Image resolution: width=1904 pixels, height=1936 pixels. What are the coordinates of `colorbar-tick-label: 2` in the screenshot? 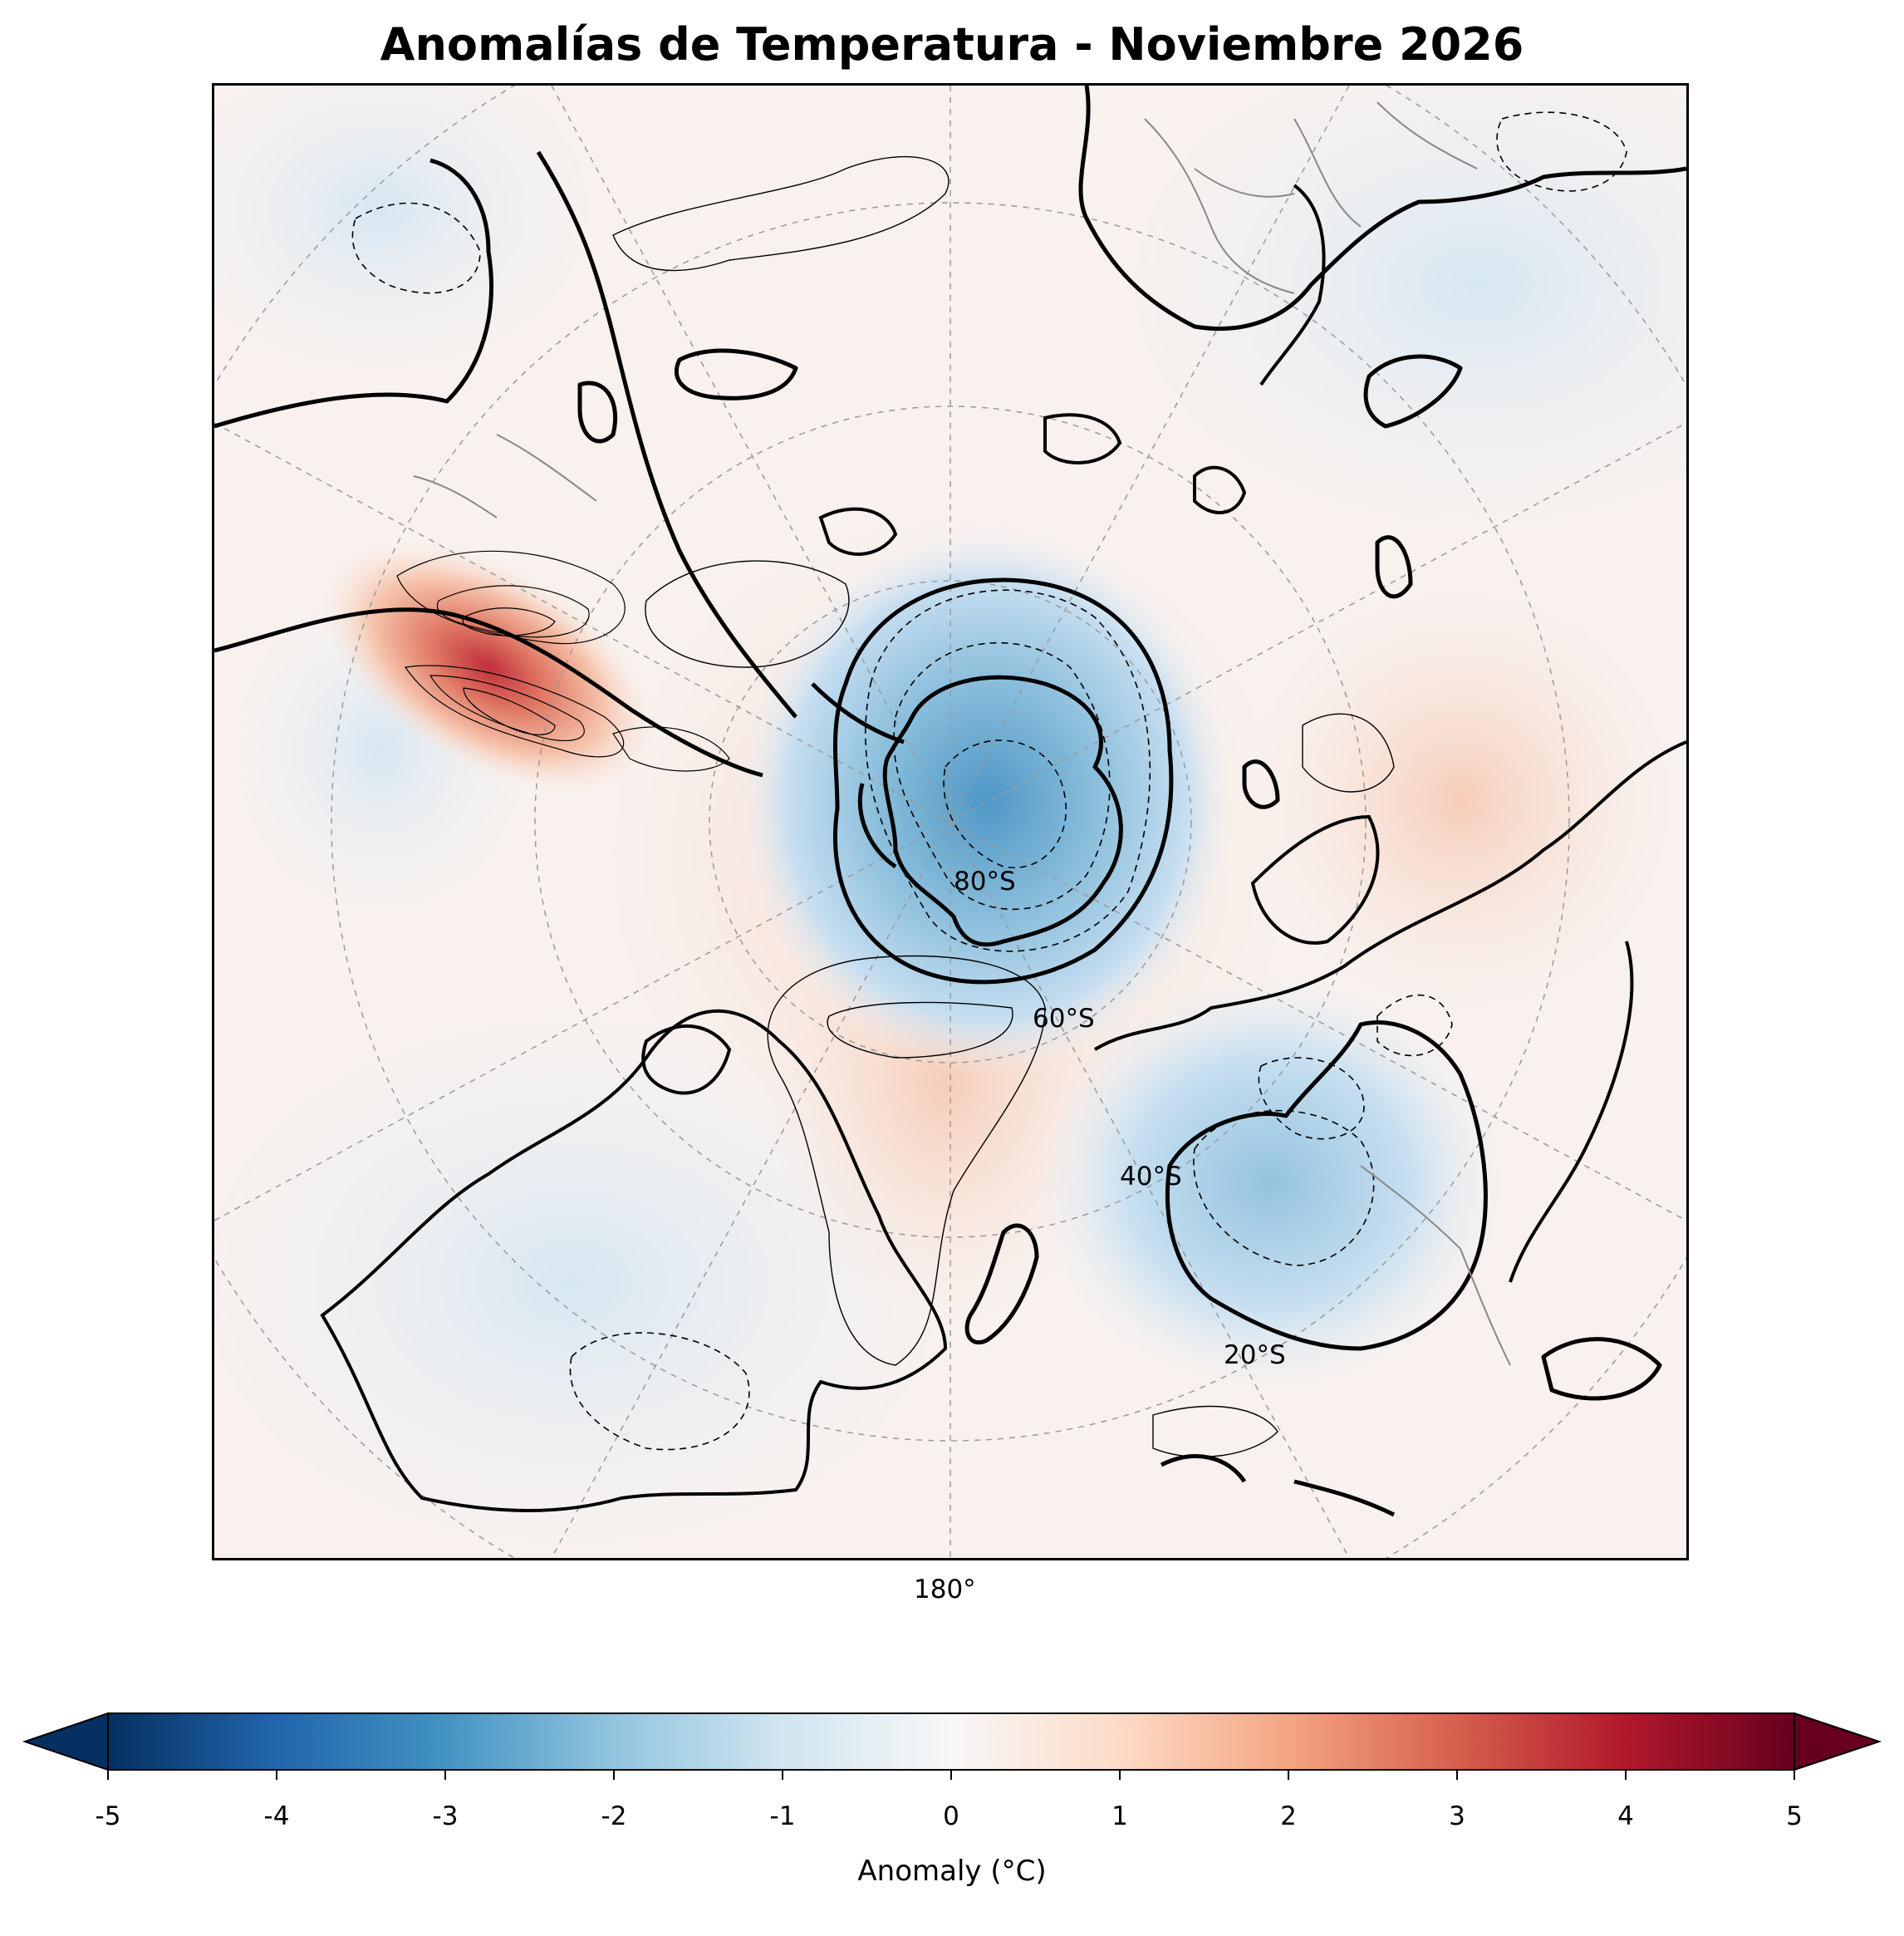 It's located at (1288, 1816).